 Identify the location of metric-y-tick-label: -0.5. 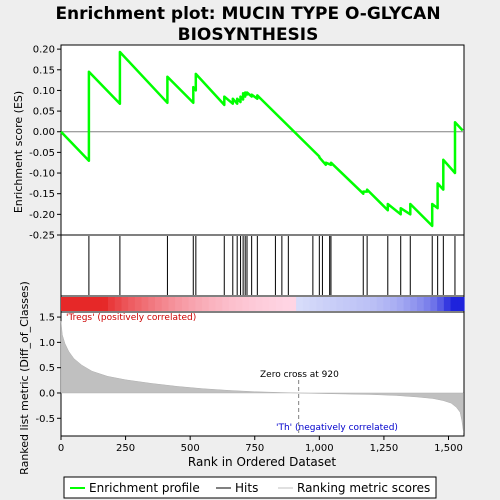
(45, 419).